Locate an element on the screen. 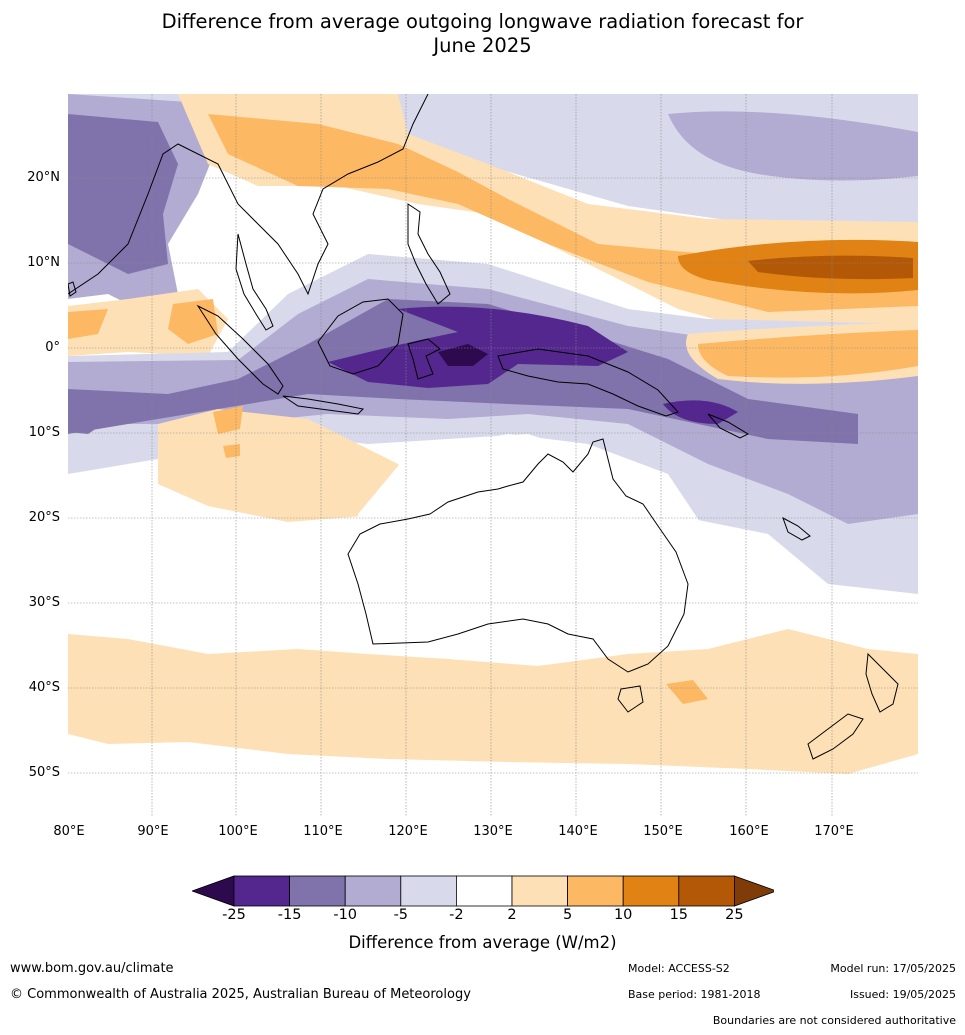  lon-label-110e: 110°E is located at coordinates (323, 831).